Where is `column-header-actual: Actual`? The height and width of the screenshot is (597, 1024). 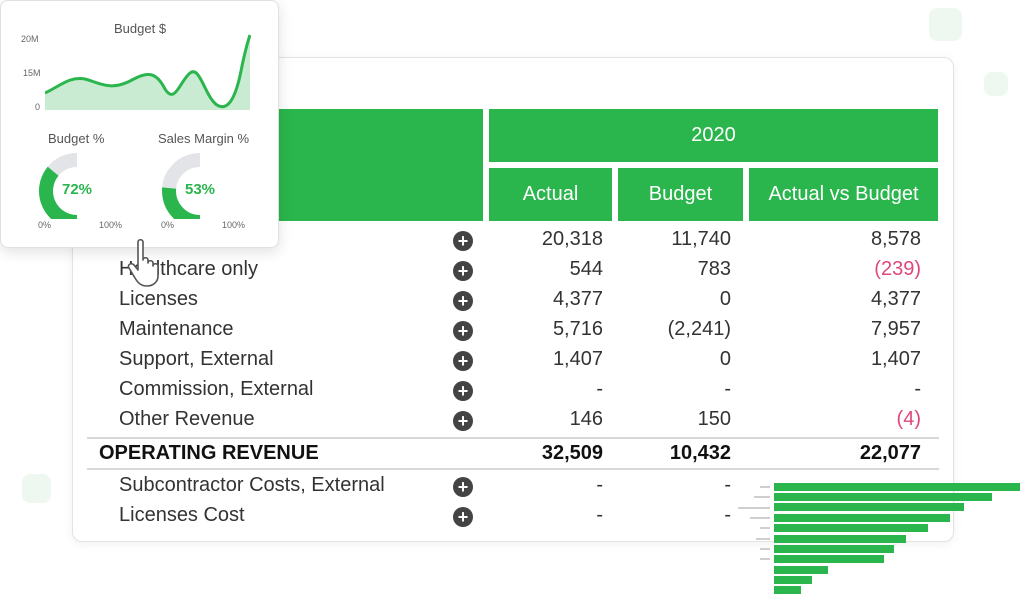
column-header-actual: Actual is located at coordinates (550, 194).